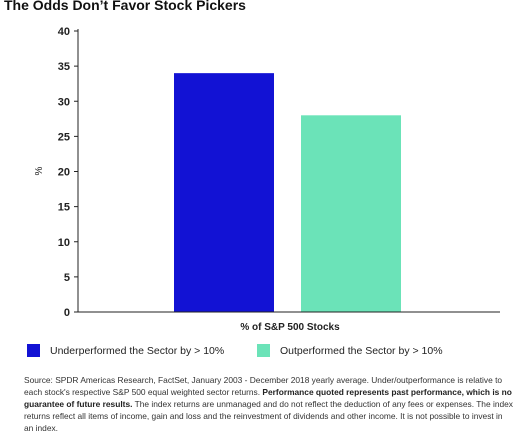 The image size is (530, 442). I want to click on x-axis-label: % of S&P 500 Stocks, so click(290, 327).